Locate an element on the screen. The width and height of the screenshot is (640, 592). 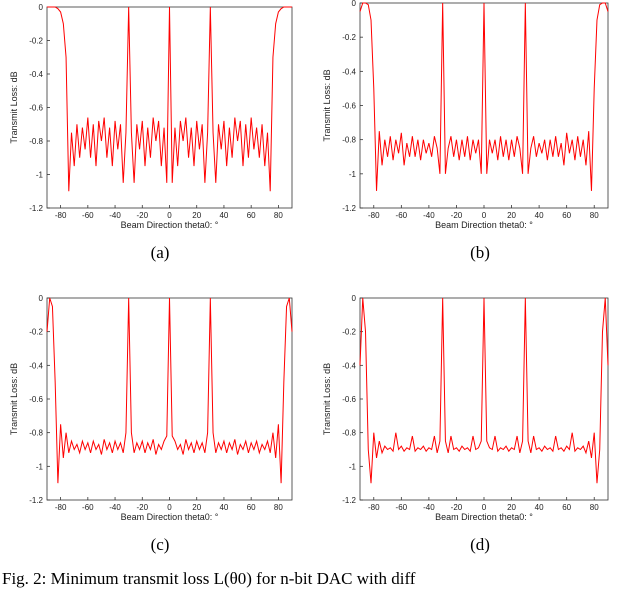
subfigure-label: (b) is located at coordinates (480, 252).